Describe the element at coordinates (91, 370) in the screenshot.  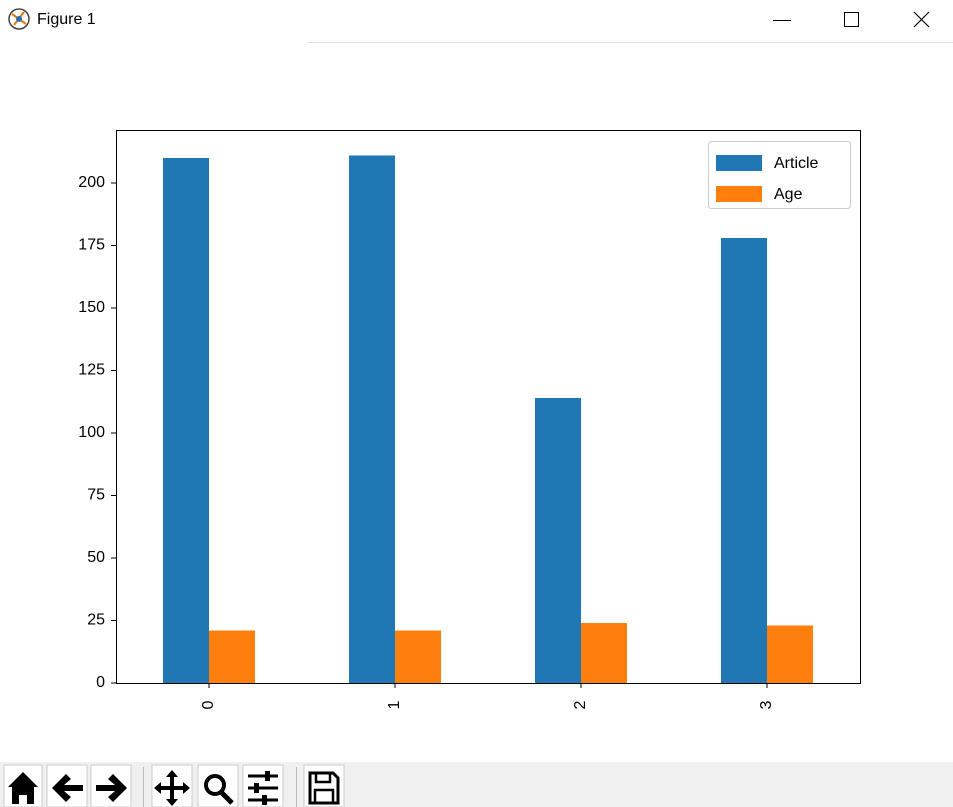
I see `y-tick-label: 125` at that location.